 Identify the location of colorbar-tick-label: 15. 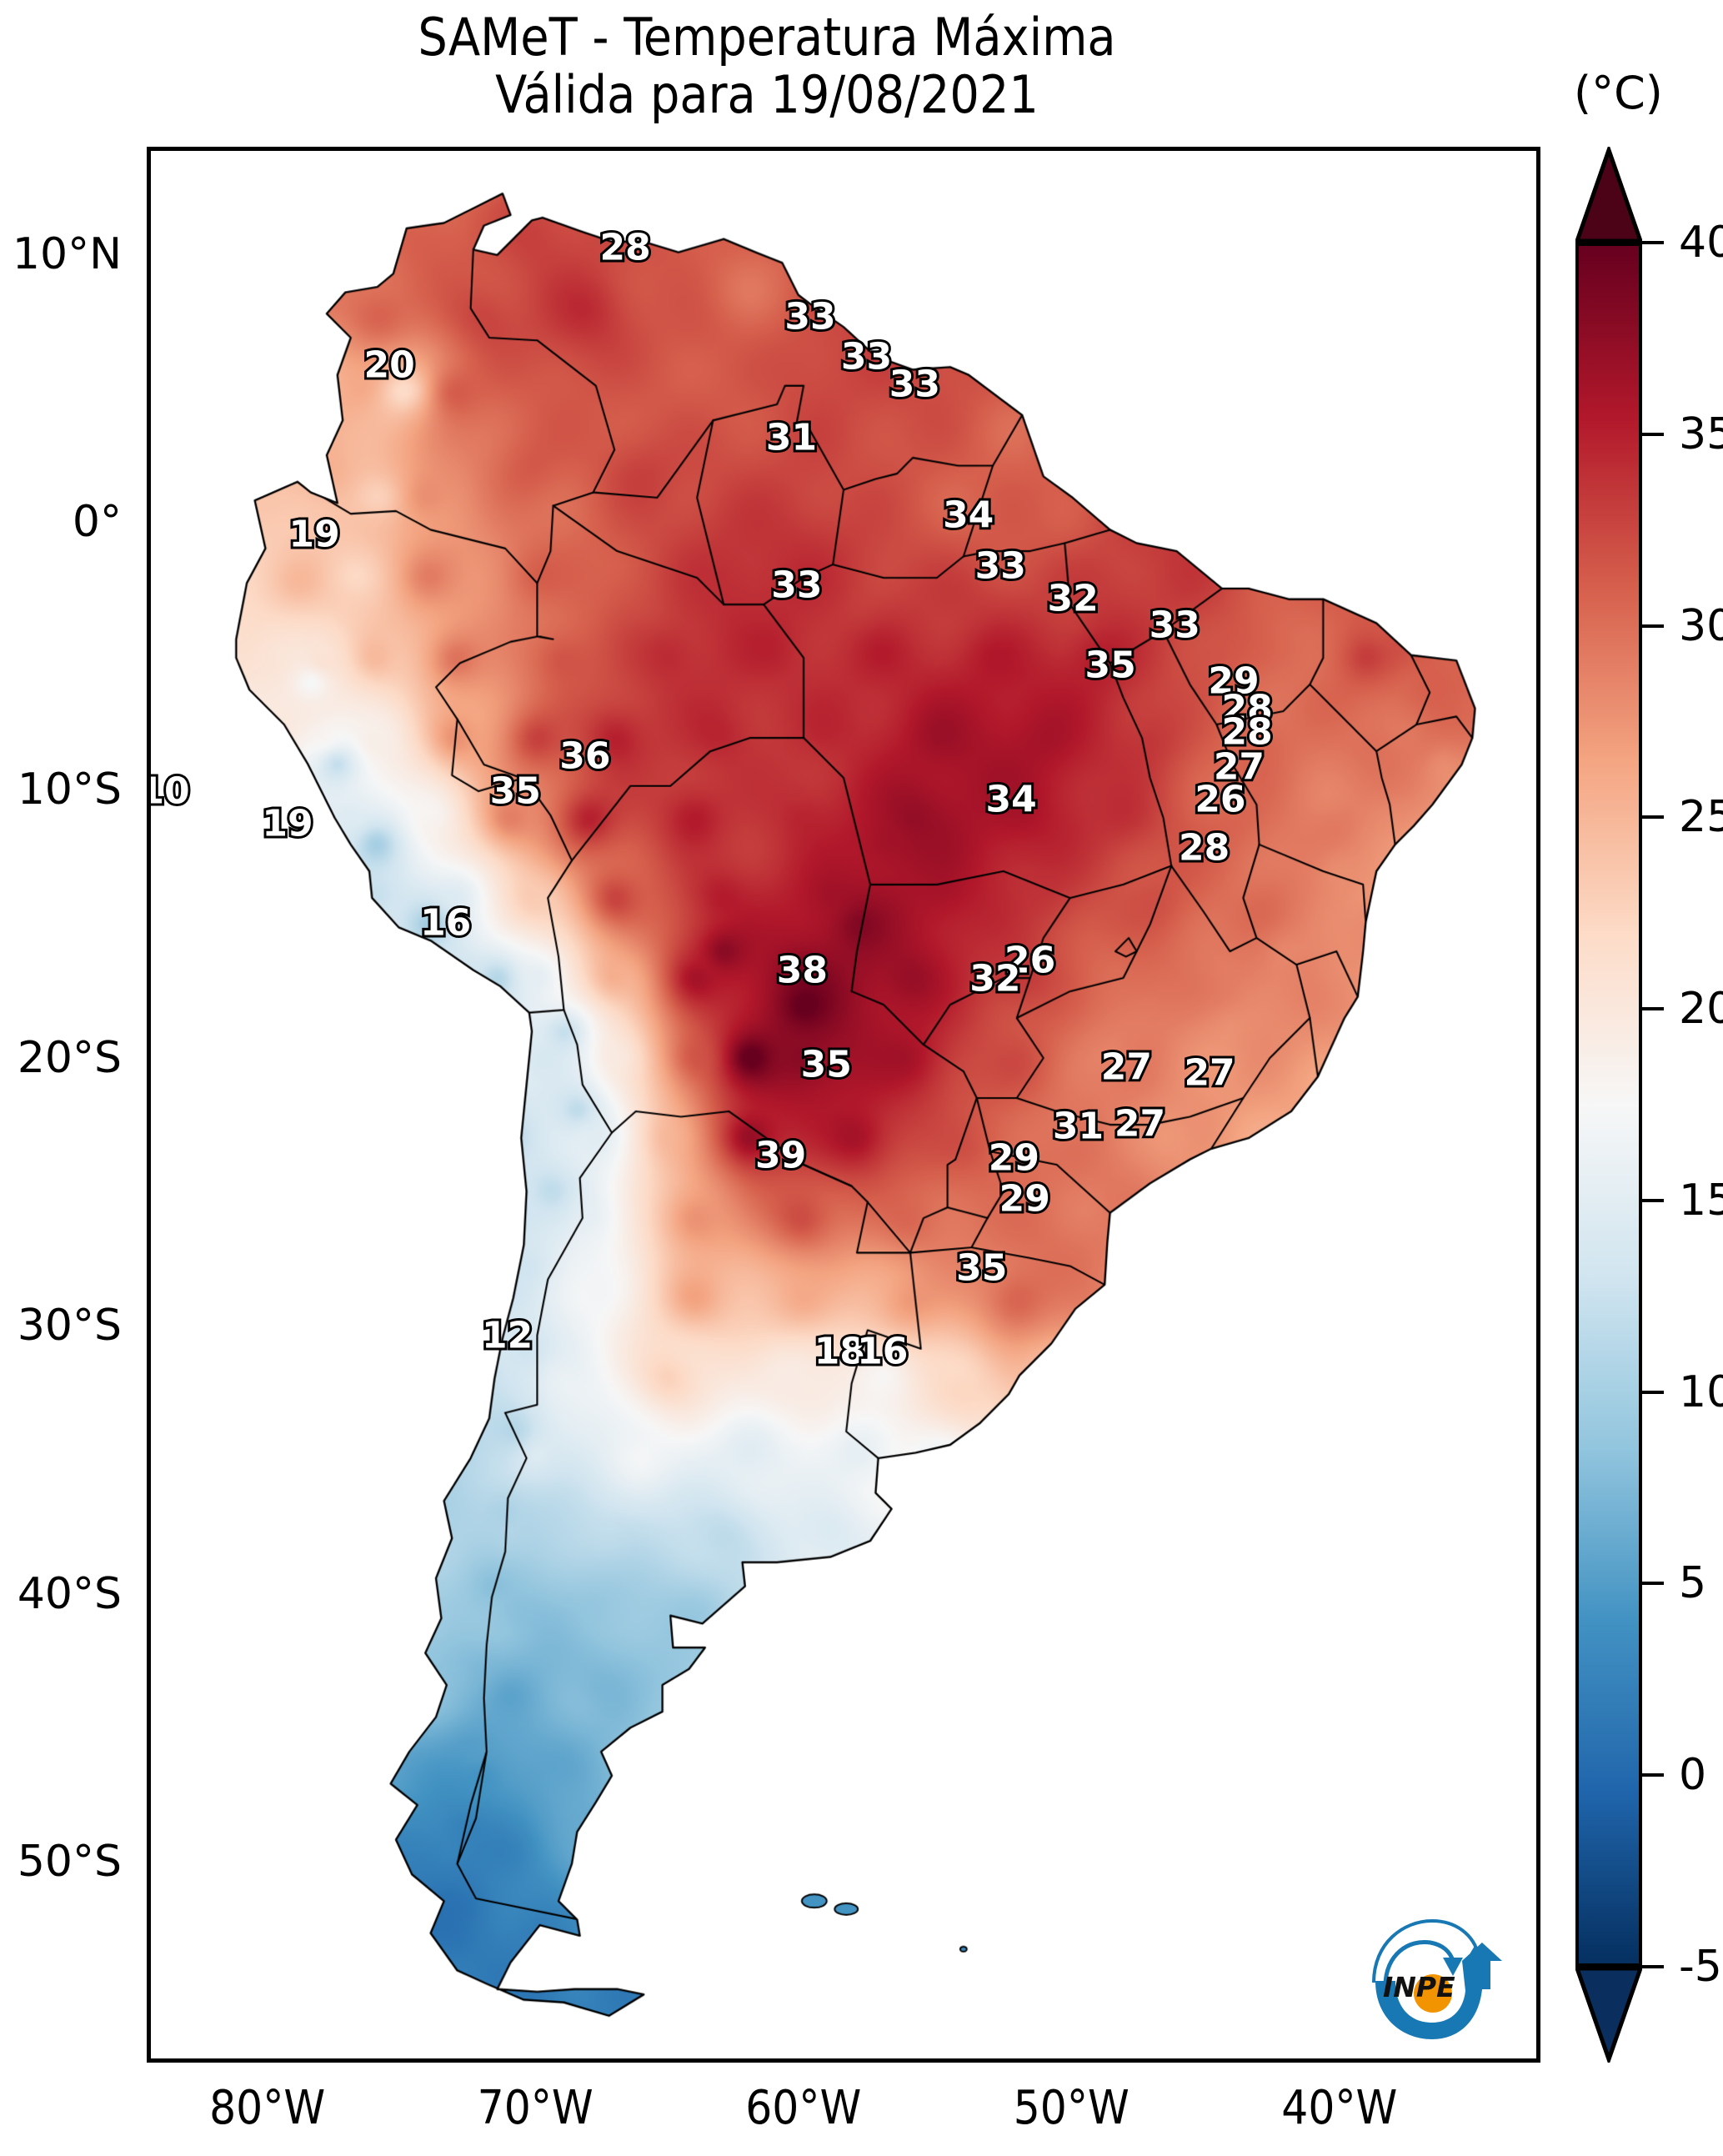
(1701, 1200).